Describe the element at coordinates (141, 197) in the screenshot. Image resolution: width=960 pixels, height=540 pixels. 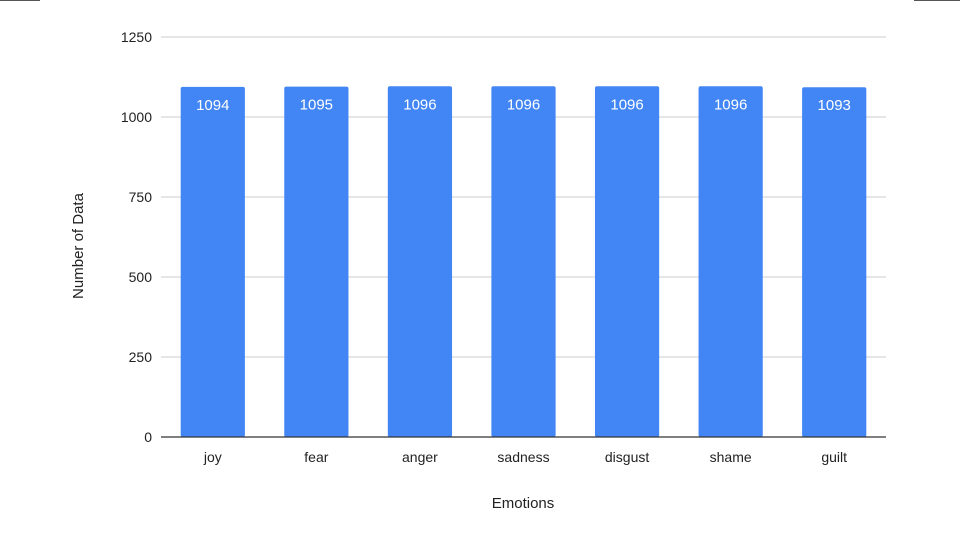
I see `y-tick-label: 750` at that location.